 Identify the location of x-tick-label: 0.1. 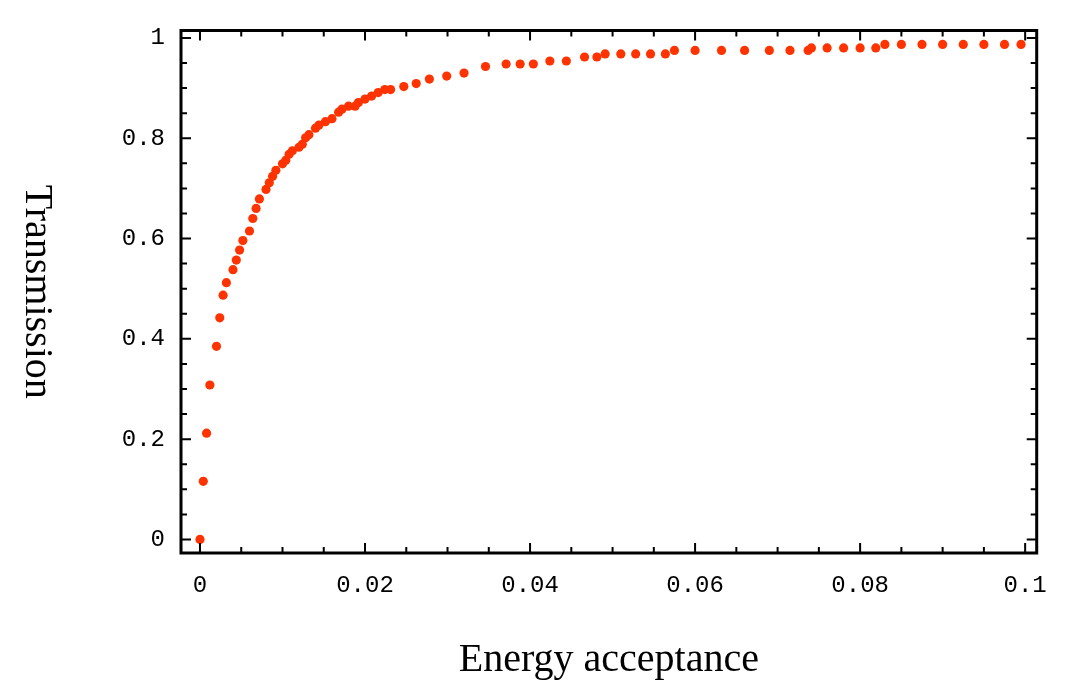
(1025, 585).